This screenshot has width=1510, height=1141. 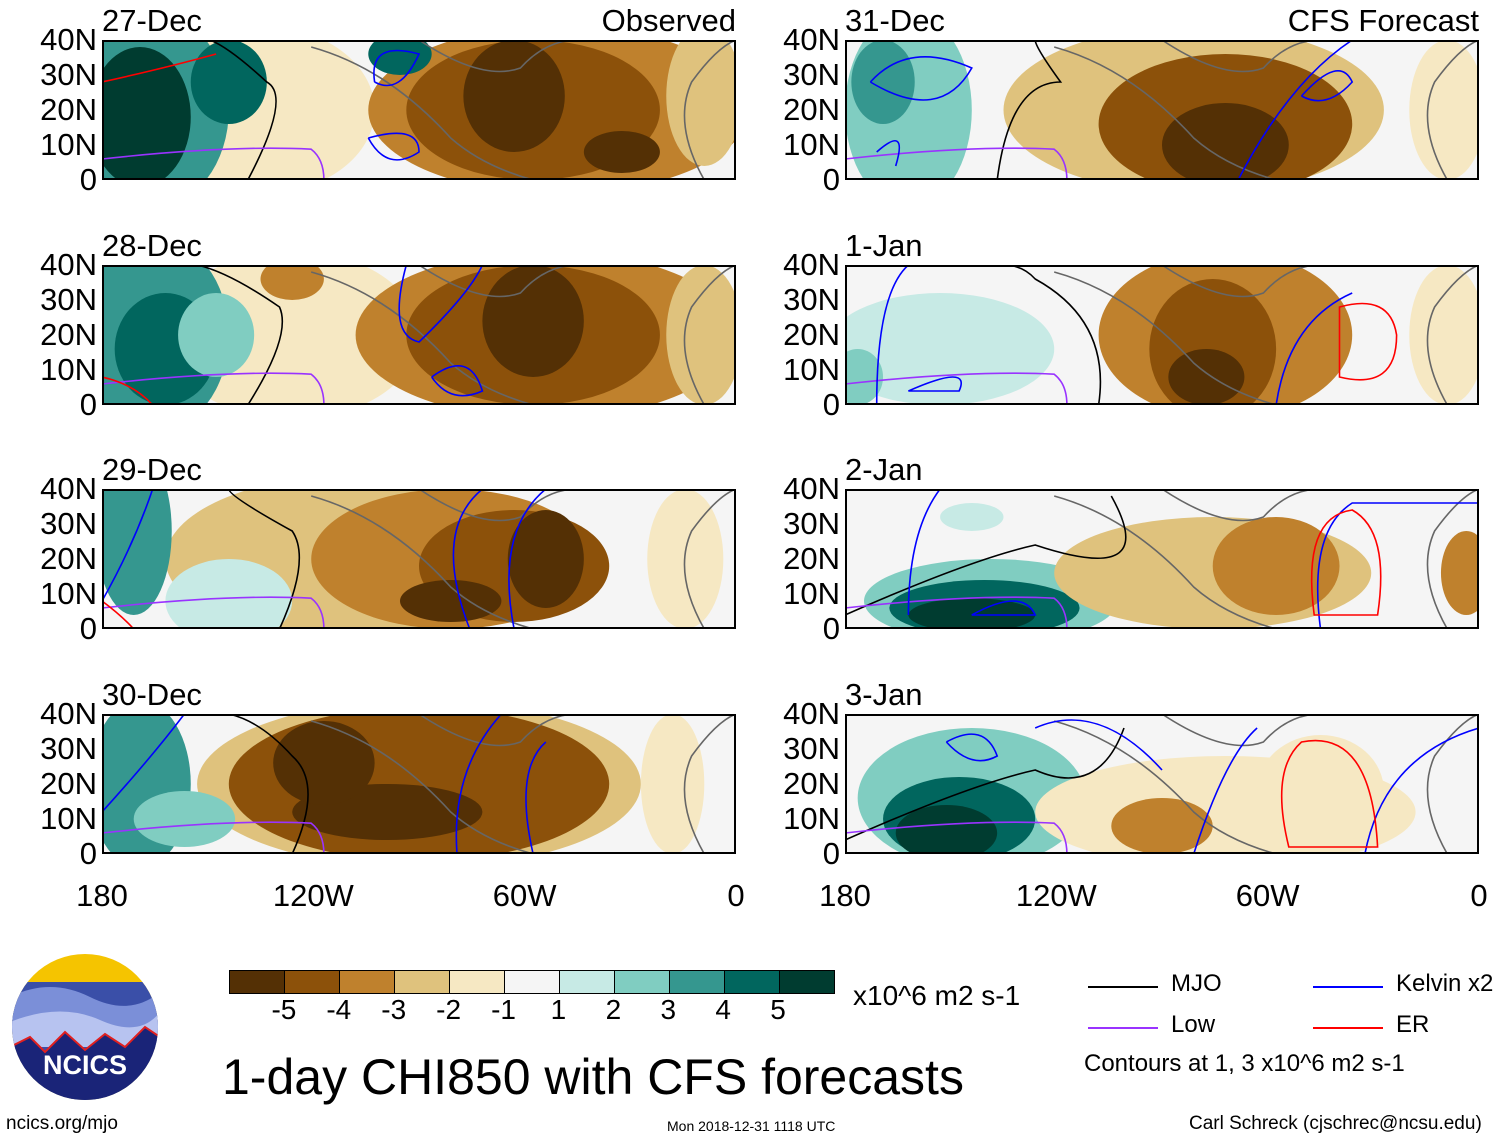 What do you see at coordinates (152, 469) in the screenshot?
I see `panel-date-label: 29-Dec` at bounding box center [152, 469].